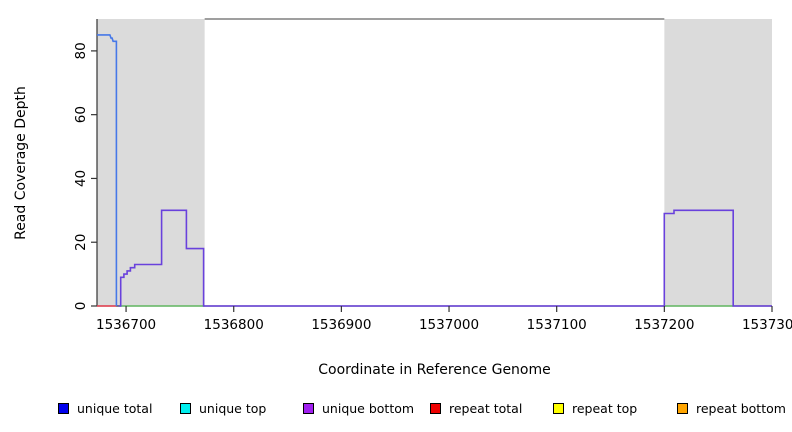  Describe the element at coordinates (605, 408) in the screenshot. I see `legend-label: repeat top` at that location.